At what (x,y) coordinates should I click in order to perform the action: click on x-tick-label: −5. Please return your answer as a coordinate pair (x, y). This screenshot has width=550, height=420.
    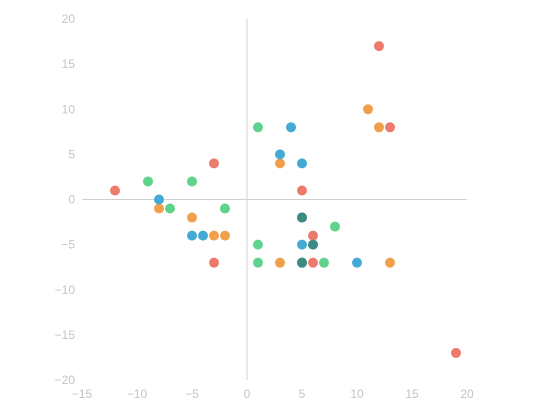
    Looking at the image, I should click on (192, 394).